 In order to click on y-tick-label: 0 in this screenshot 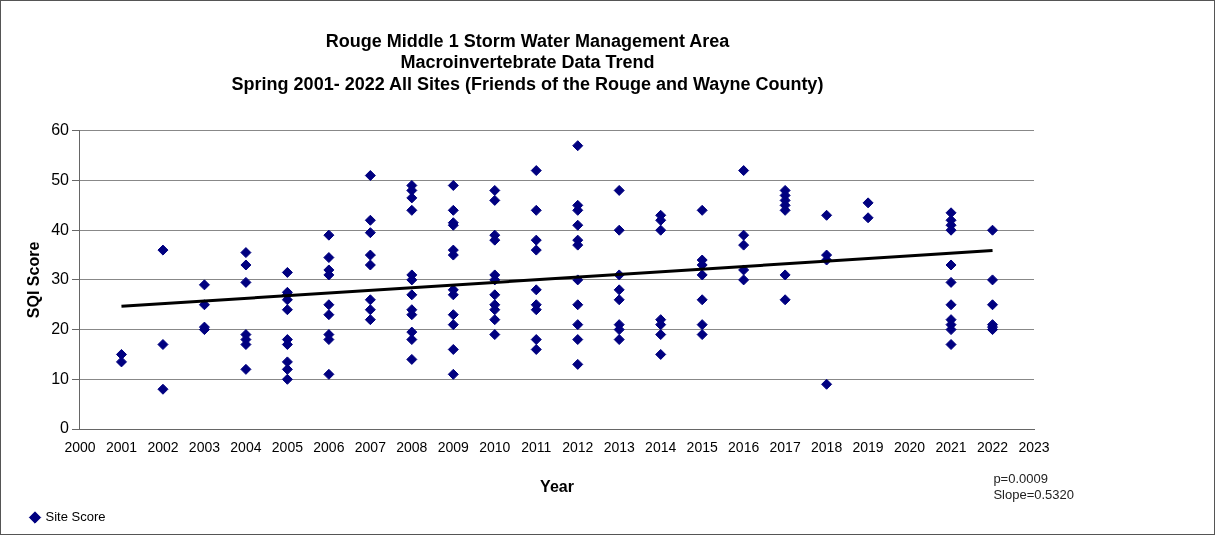, I will do `click(65, 428)`.